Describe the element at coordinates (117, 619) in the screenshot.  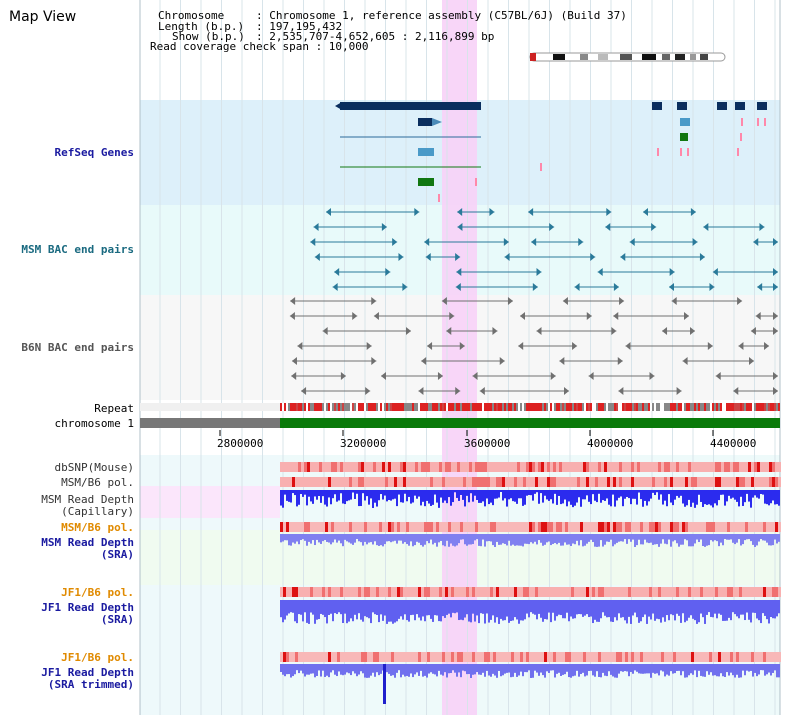
I see `track-label-jf1-read-depth-sub: (SRA)` at that location.